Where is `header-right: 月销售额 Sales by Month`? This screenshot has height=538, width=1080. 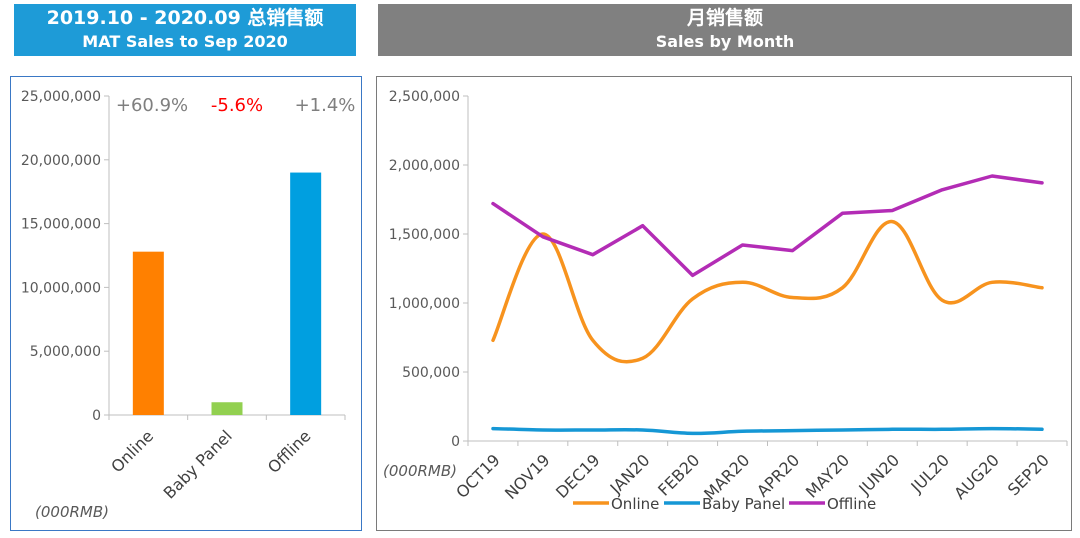 header-right: 月销售额 Sales by Month is located at coordinates (725, 30).